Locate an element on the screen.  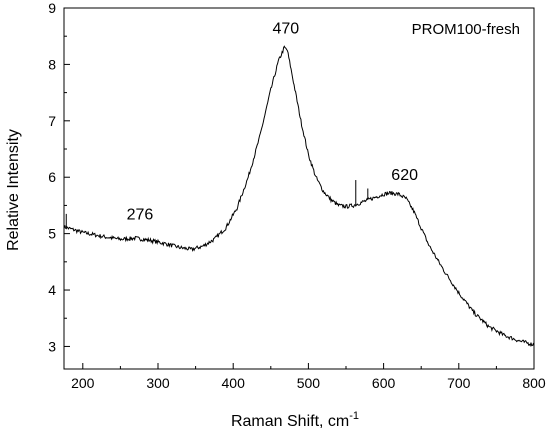
peak-label-470: 470 is located at coordinates (285, 28).